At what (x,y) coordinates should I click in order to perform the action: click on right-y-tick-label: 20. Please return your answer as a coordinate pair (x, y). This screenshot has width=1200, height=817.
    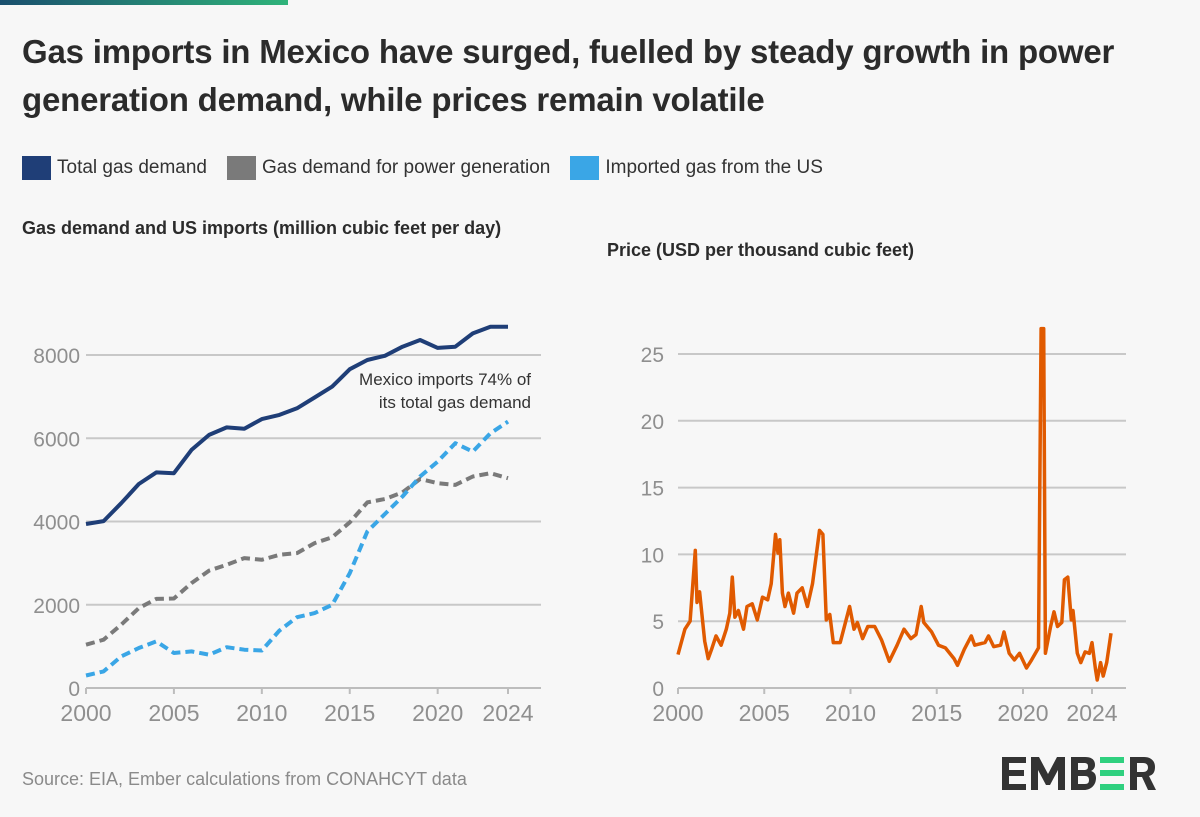
    Looking at the image, I should click on (652, 422).